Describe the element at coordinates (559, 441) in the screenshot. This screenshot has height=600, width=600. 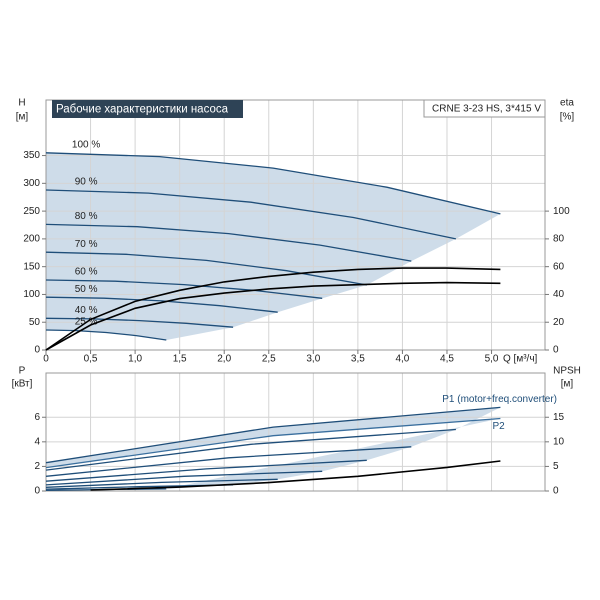
I see `y2-tick-label: 10` at that location.